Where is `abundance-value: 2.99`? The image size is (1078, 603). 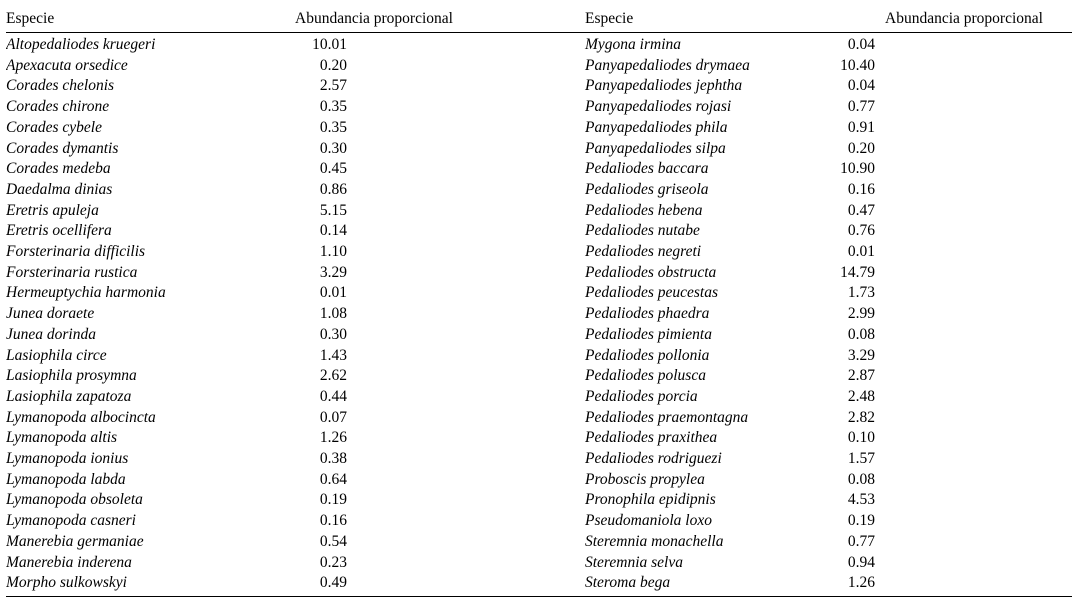 abundance-value: 2.99 is located at coordinates (861, 314).